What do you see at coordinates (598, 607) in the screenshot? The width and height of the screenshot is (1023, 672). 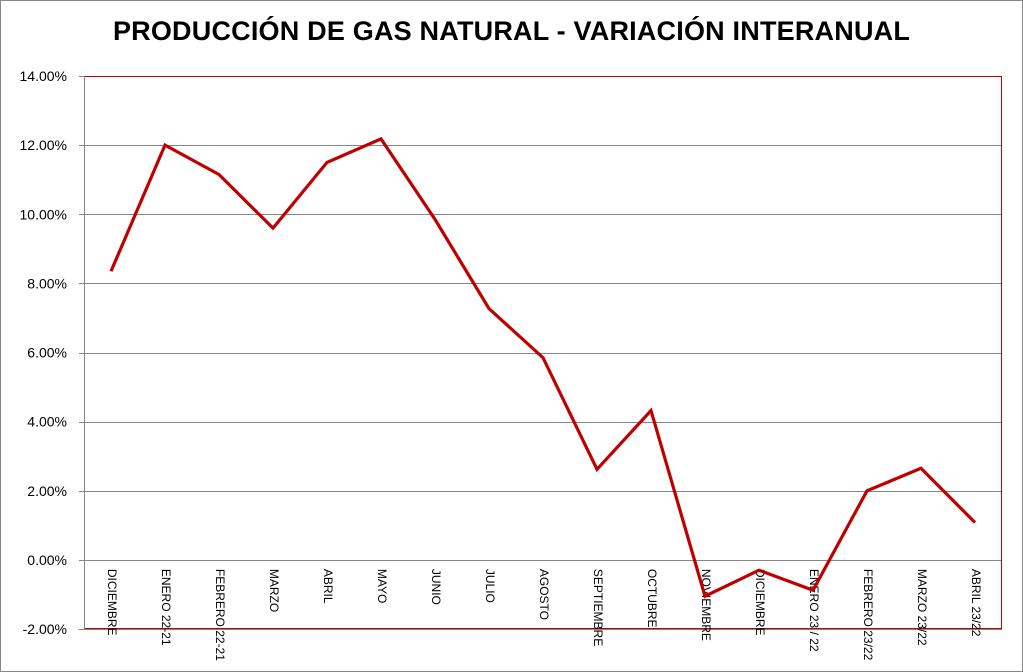 I see `x-tick-label: SEPTIEMBRE` at bounding box center [598, 607].